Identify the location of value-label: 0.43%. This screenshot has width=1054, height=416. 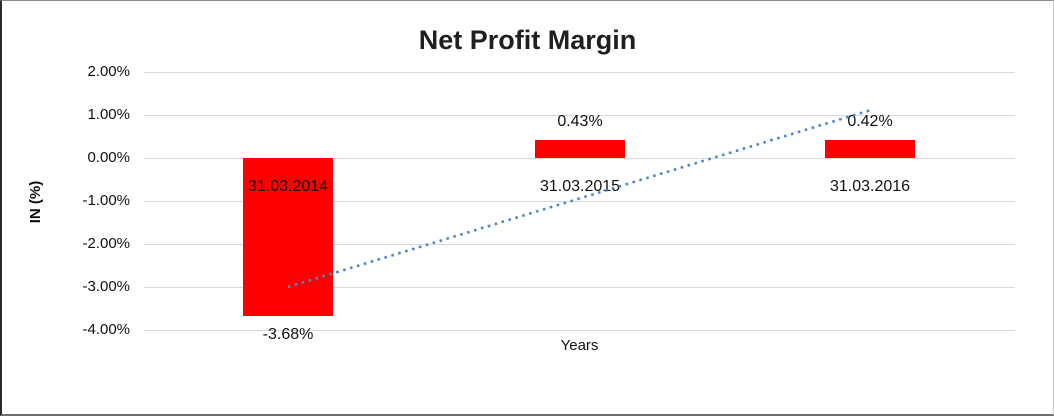
(580, 121).